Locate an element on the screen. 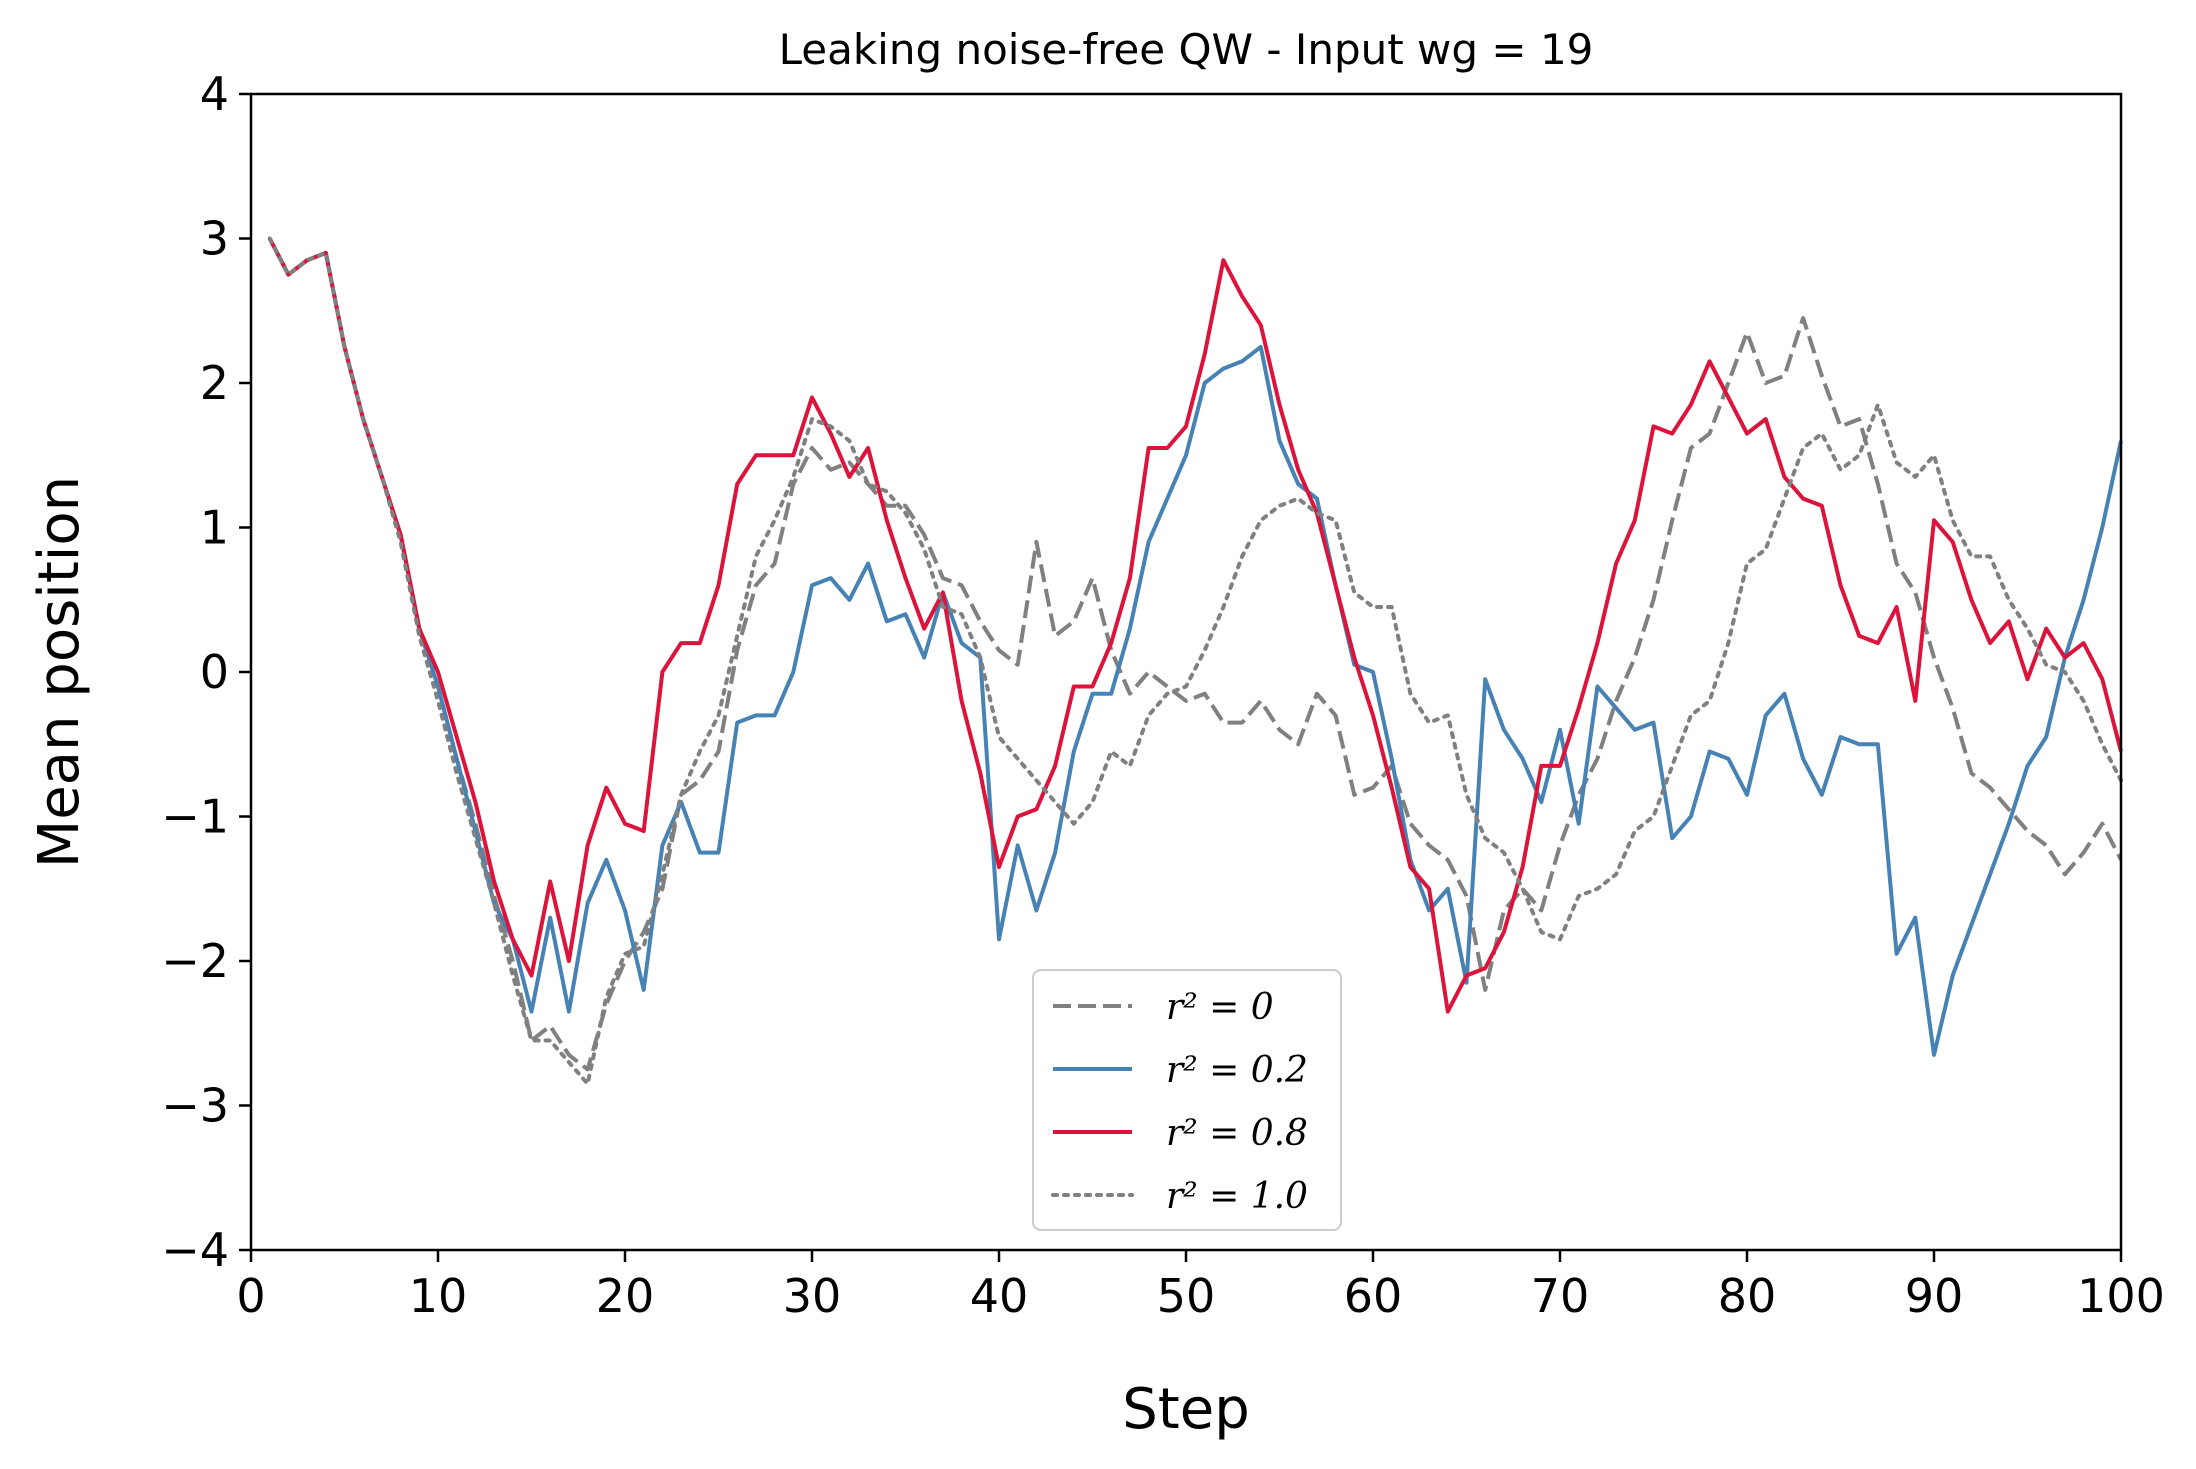 Image resolution: width=2196 pixels, height=1469 pixels. y-tick-label: 0 is located at coordinates (214, 672).